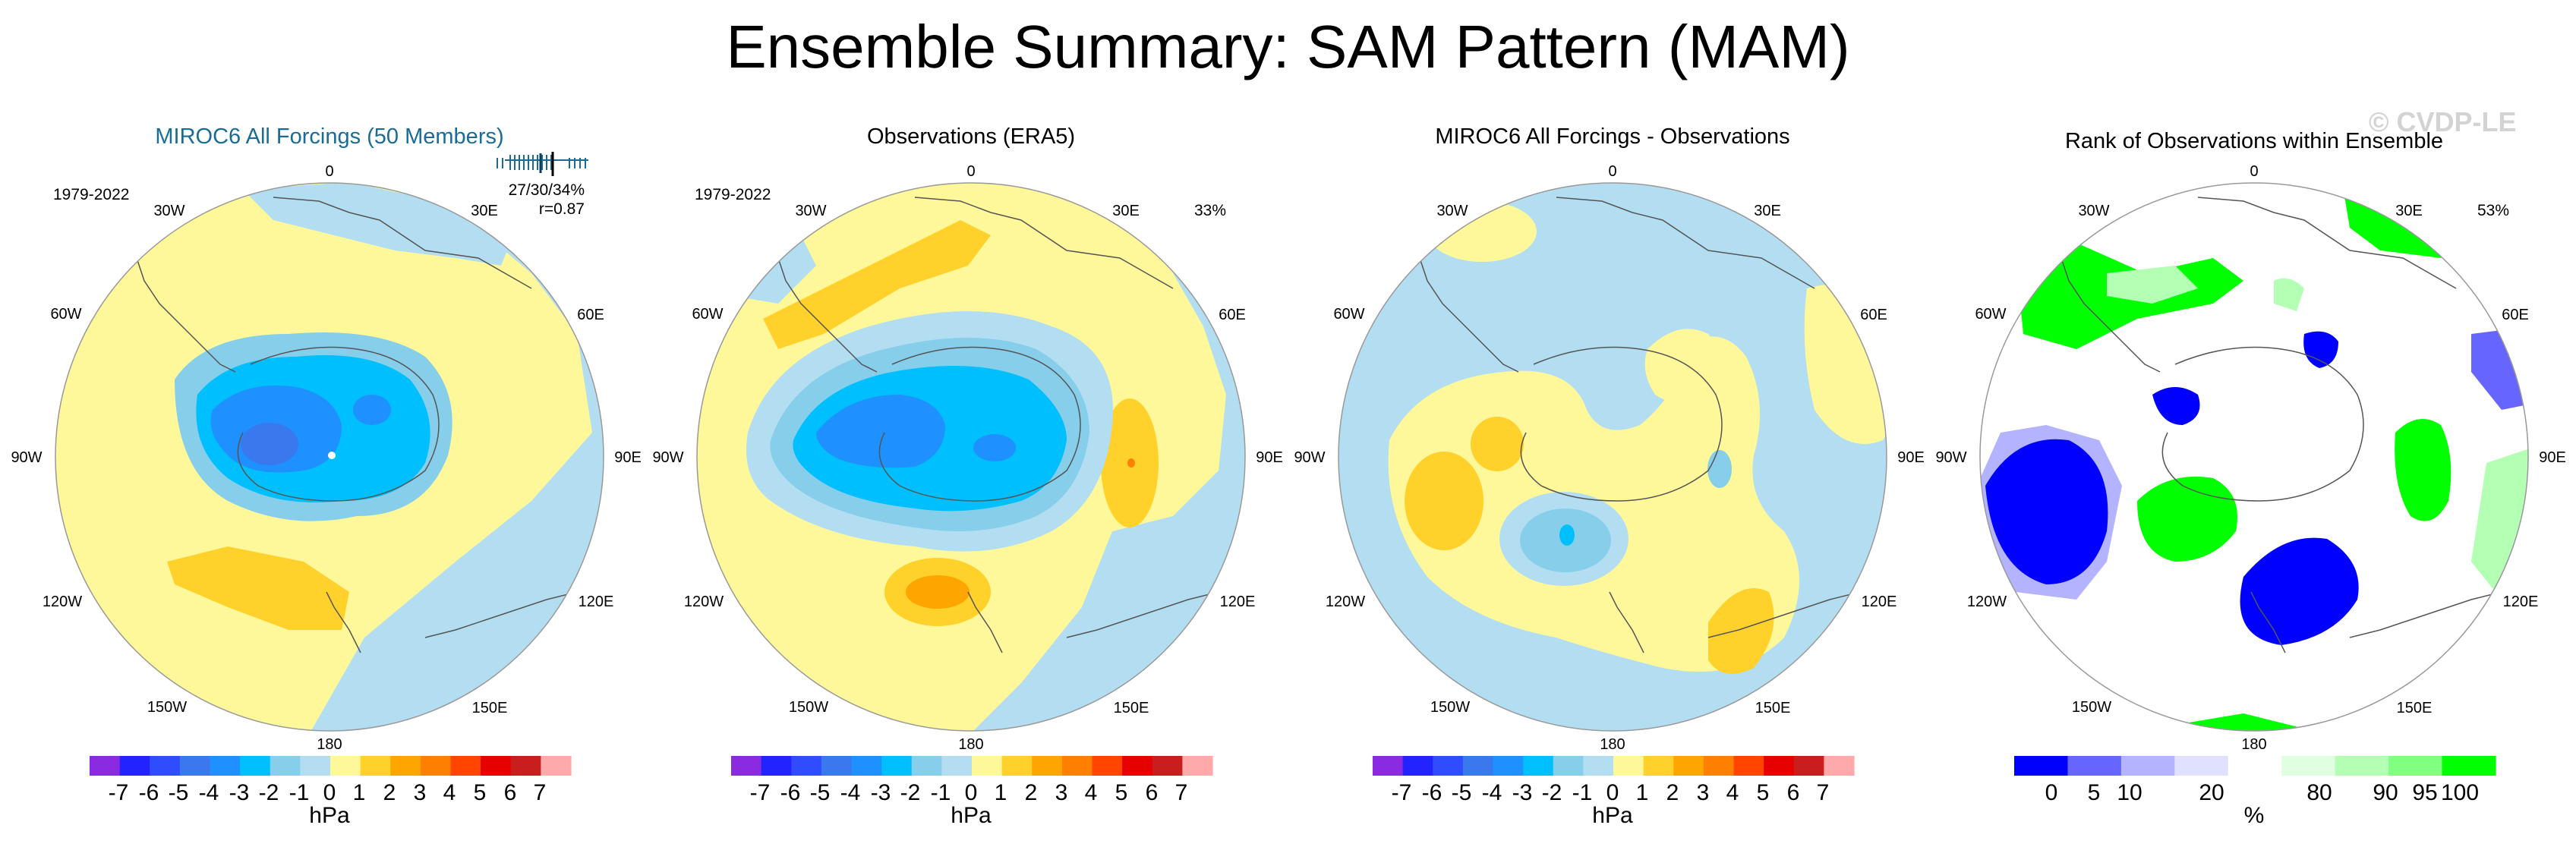 The image size is (2576, 847). What do you see at coordinates (389, 792) in the screenshot?
I see `colorbar-tick: 2` at bounding box center [389, 792].